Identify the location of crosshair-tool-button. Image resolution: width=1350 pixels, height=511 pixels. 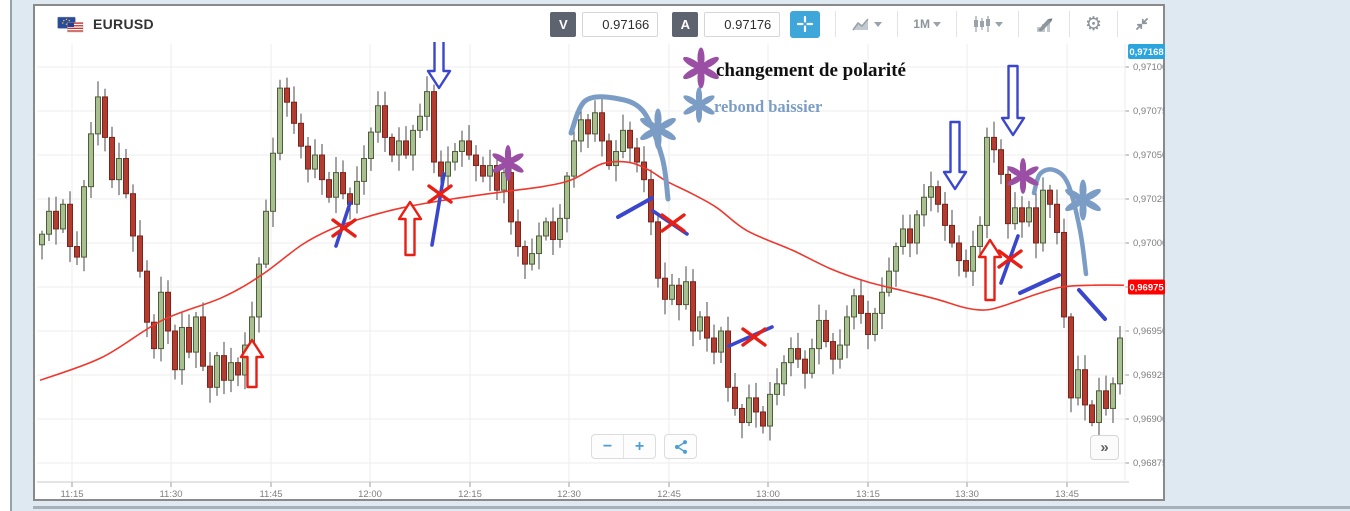
(805, 24).